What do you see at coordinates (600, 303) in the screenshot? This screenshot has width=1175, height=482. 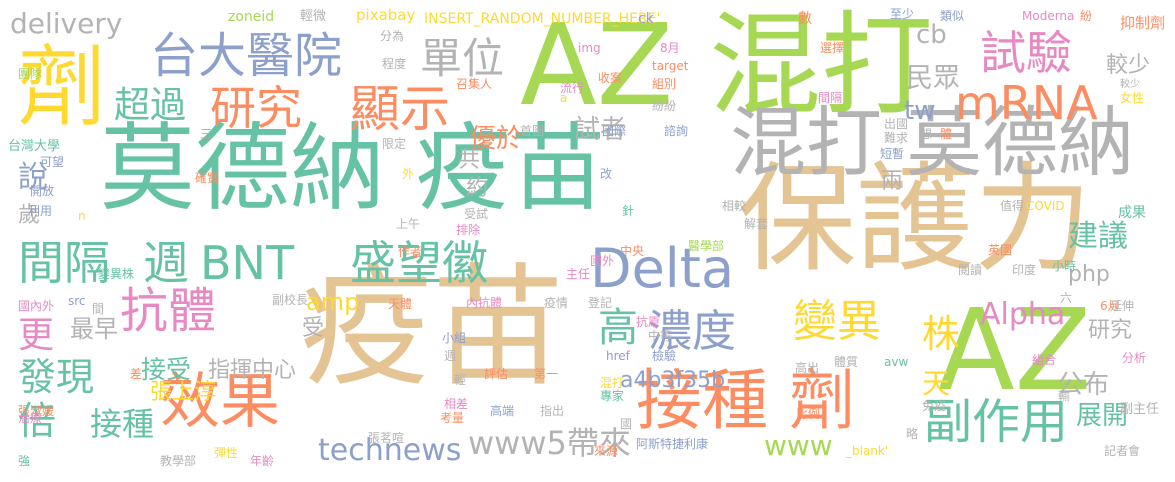 I see `word: 登記` at bounding box center [600, 303].